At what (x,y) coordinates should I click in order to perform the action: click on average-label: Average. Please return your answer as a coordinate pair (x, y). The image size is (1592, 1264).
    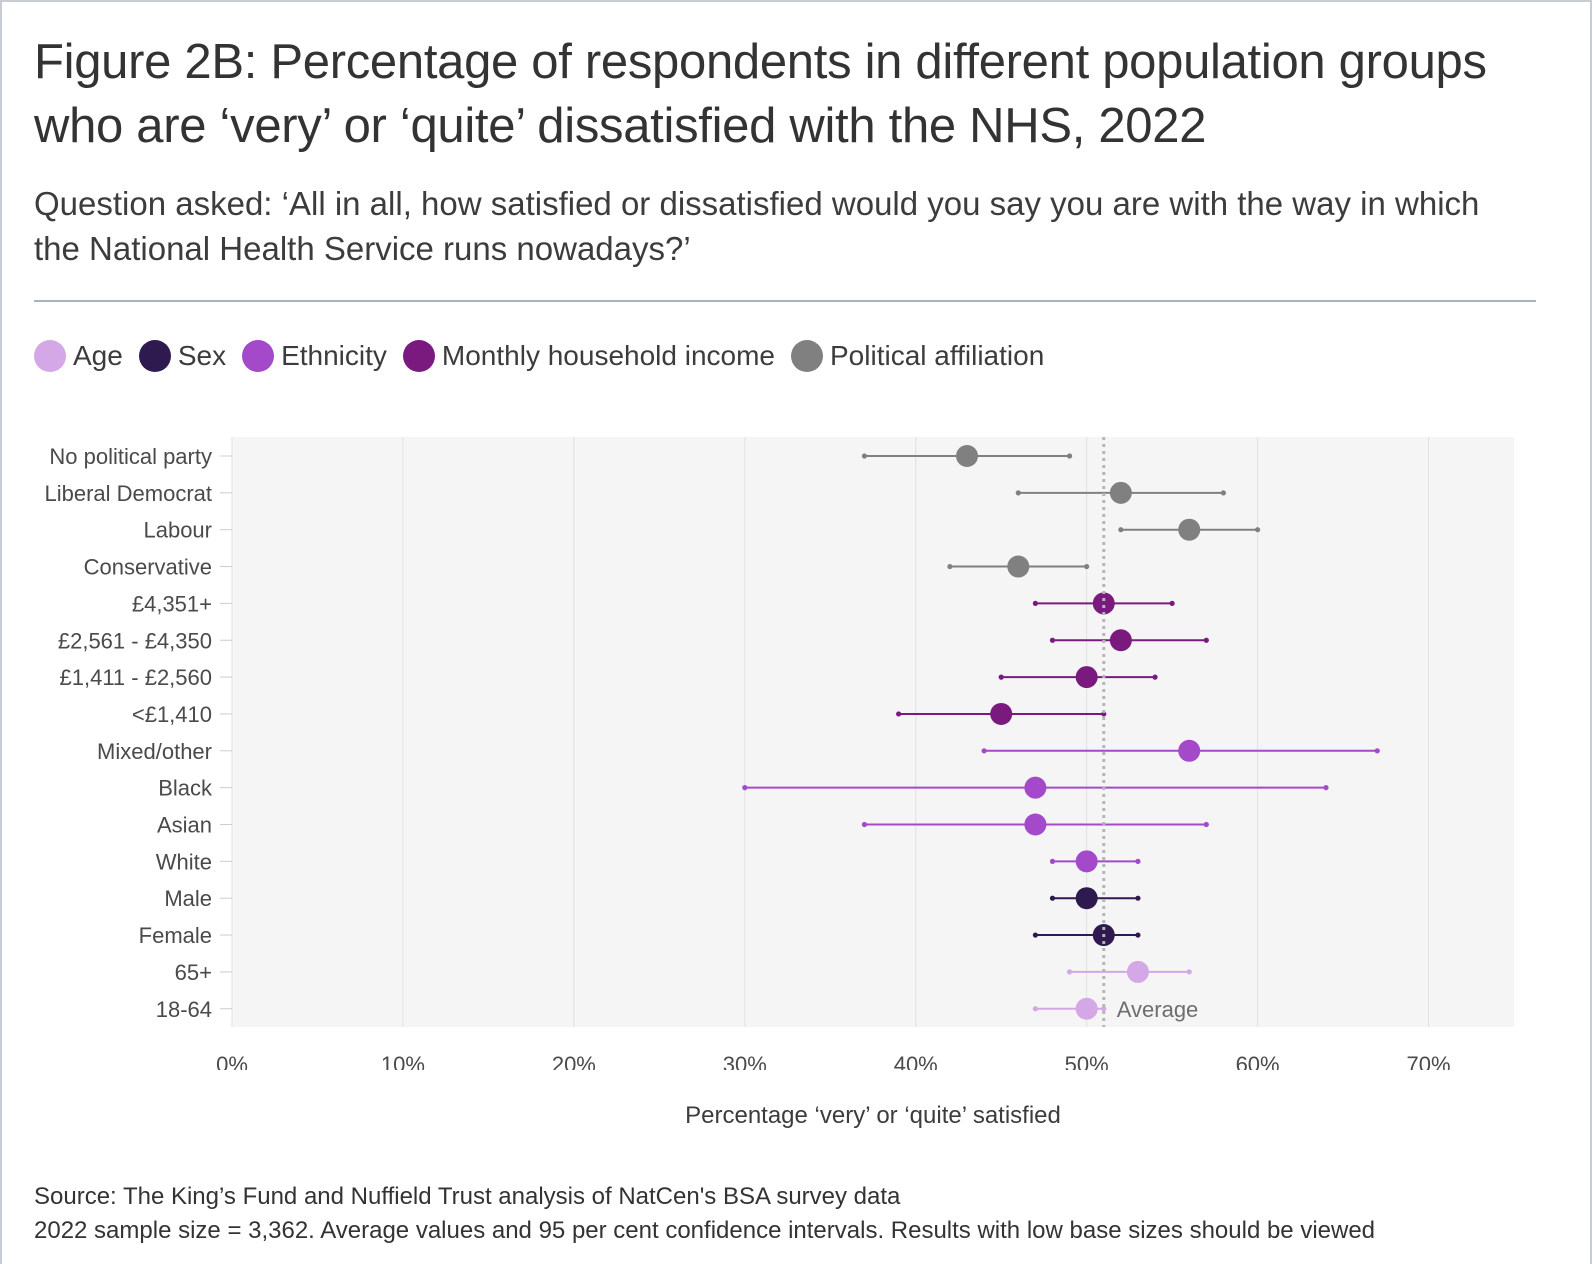
    Looking at the image, I should click on (1158, 1009).